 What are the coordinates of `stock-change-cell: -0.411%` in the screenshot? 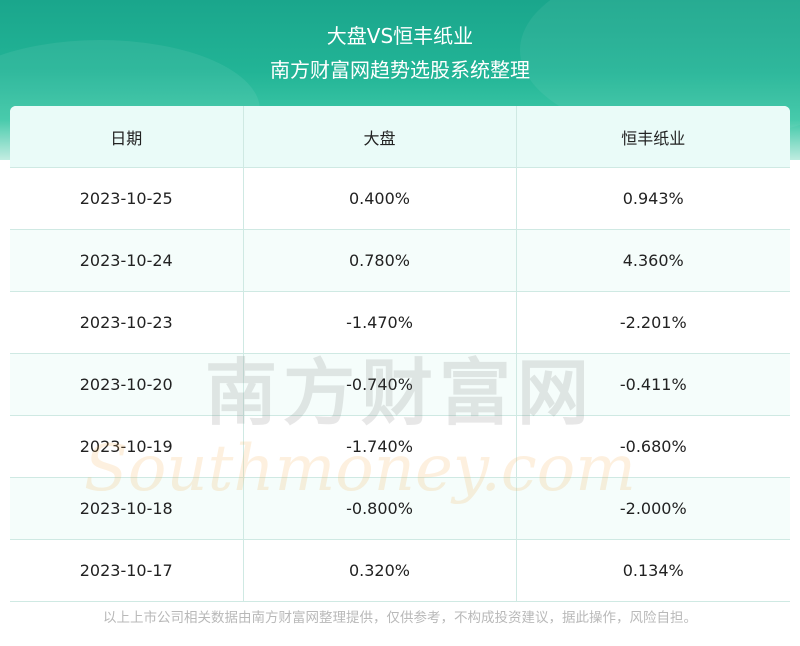 It's located at (653, 384).